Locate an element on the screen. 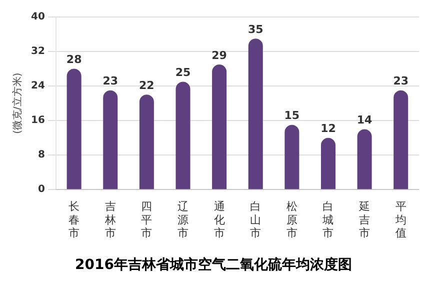 This screenshot has width=437, height=286. y-tick-label: 16 is located at coordinates (37, 120).